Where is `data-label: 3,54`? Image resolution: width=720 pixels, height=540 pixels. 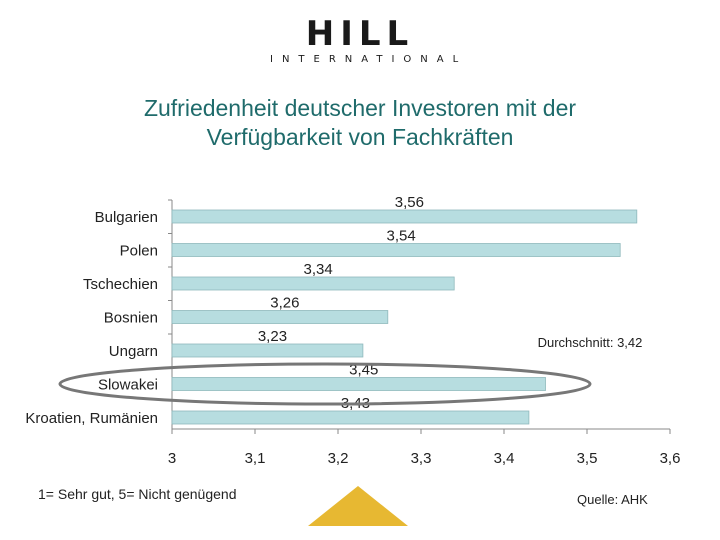 data-label: 3,54 is located at coordinates (400, 236).